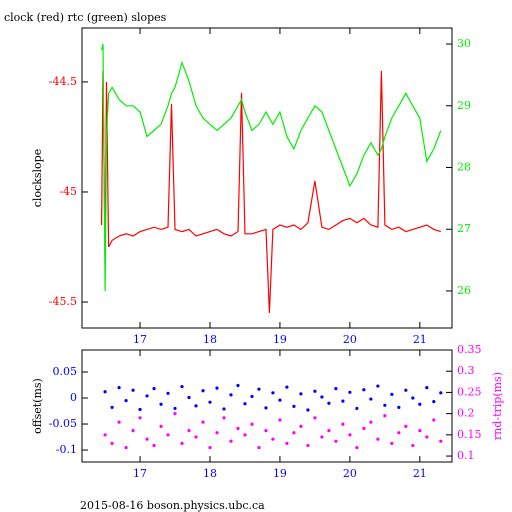 The image size is (512, 512). I want to click on y2-tick-label: 0.15, so click(469, 434).